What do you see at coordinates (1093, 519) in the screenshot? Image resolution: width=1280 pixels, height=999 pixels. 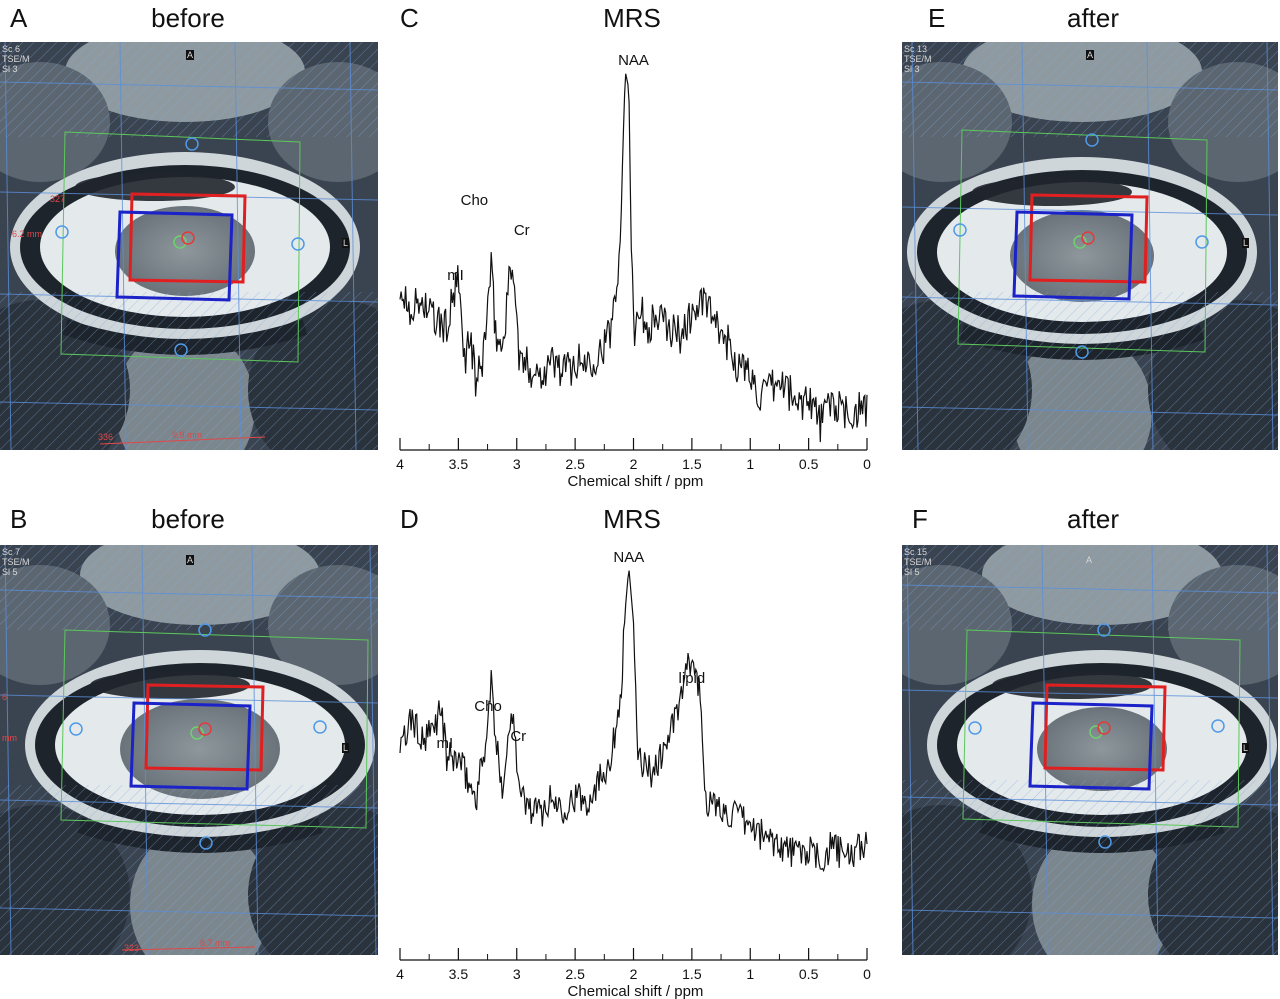 I see `panel-title-f: after` at bounding box center [1093, 519].